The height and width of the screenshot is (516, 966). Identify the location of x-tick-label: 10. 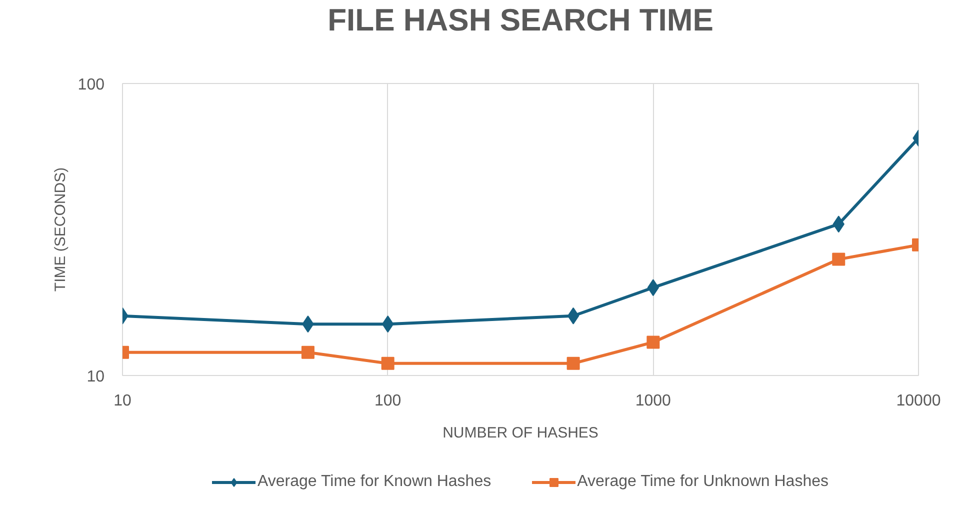
(123, 401).